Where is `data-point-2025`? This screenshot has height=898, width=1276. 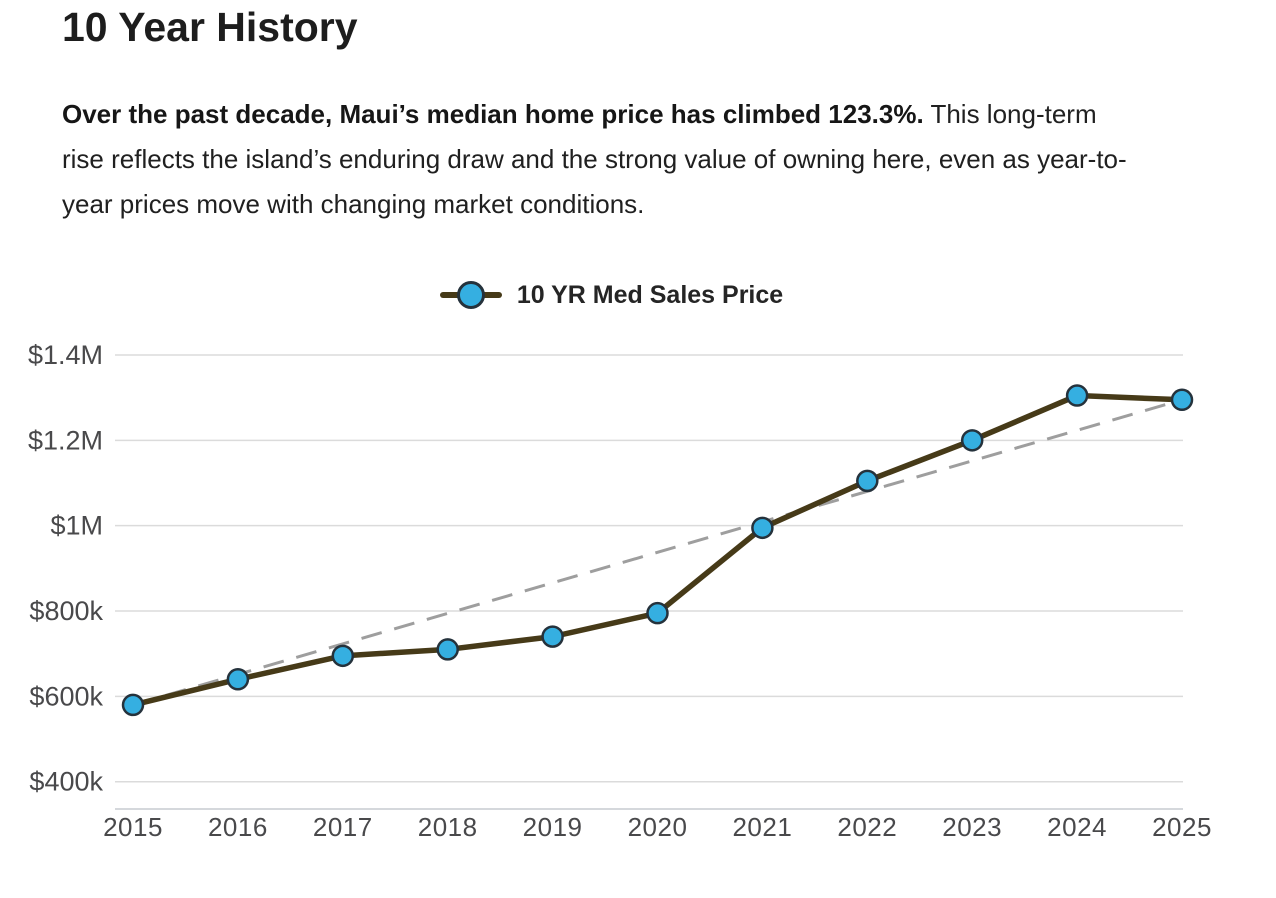
data-point-2025 is located at coordinates (1182, 400).